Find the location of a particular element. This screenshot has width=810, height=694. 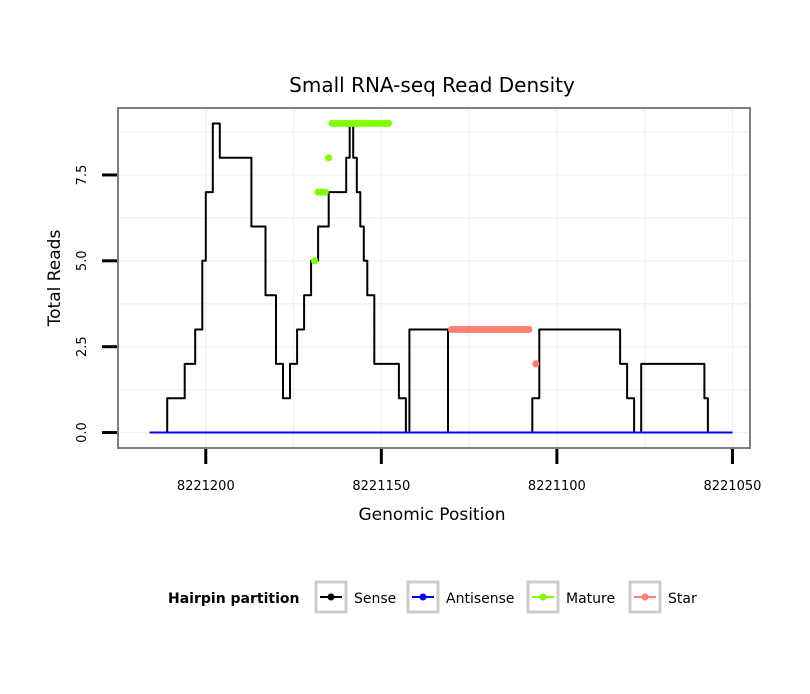

legend-key-point-mature is located at coordinates (543, 597).